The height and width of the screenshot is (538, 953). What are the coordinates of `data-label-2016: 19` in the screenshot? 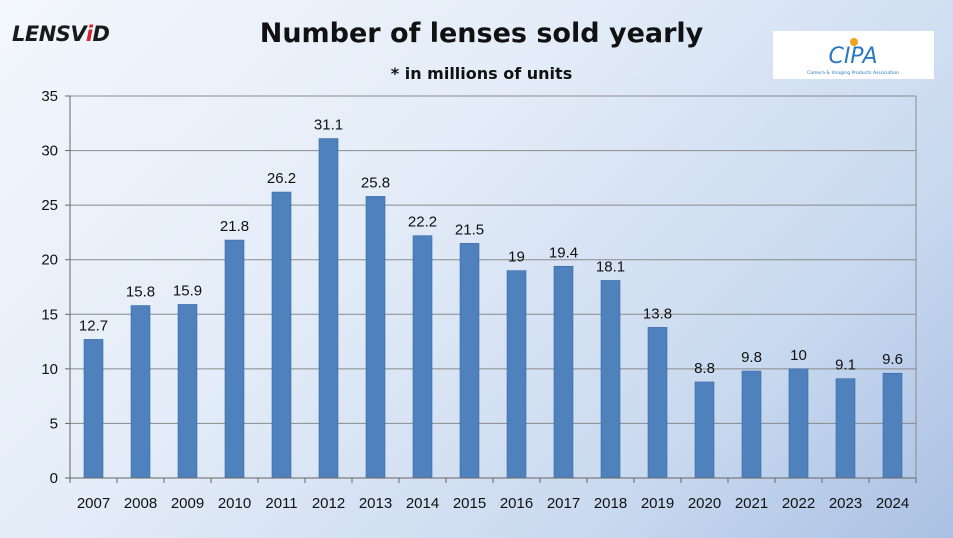 It's located at (516, 257).